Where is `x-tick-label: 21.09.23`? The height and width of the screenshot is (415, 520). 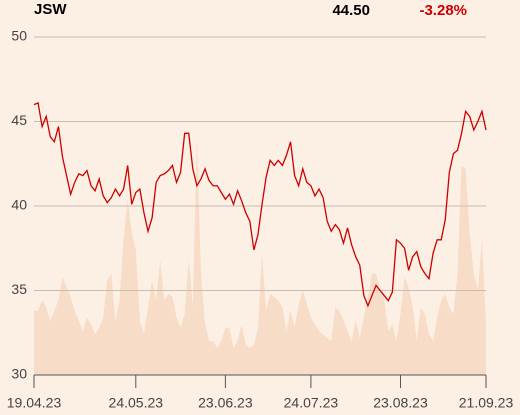
x-tick-label: 21.09.23 is located at coordinates (486, 403).